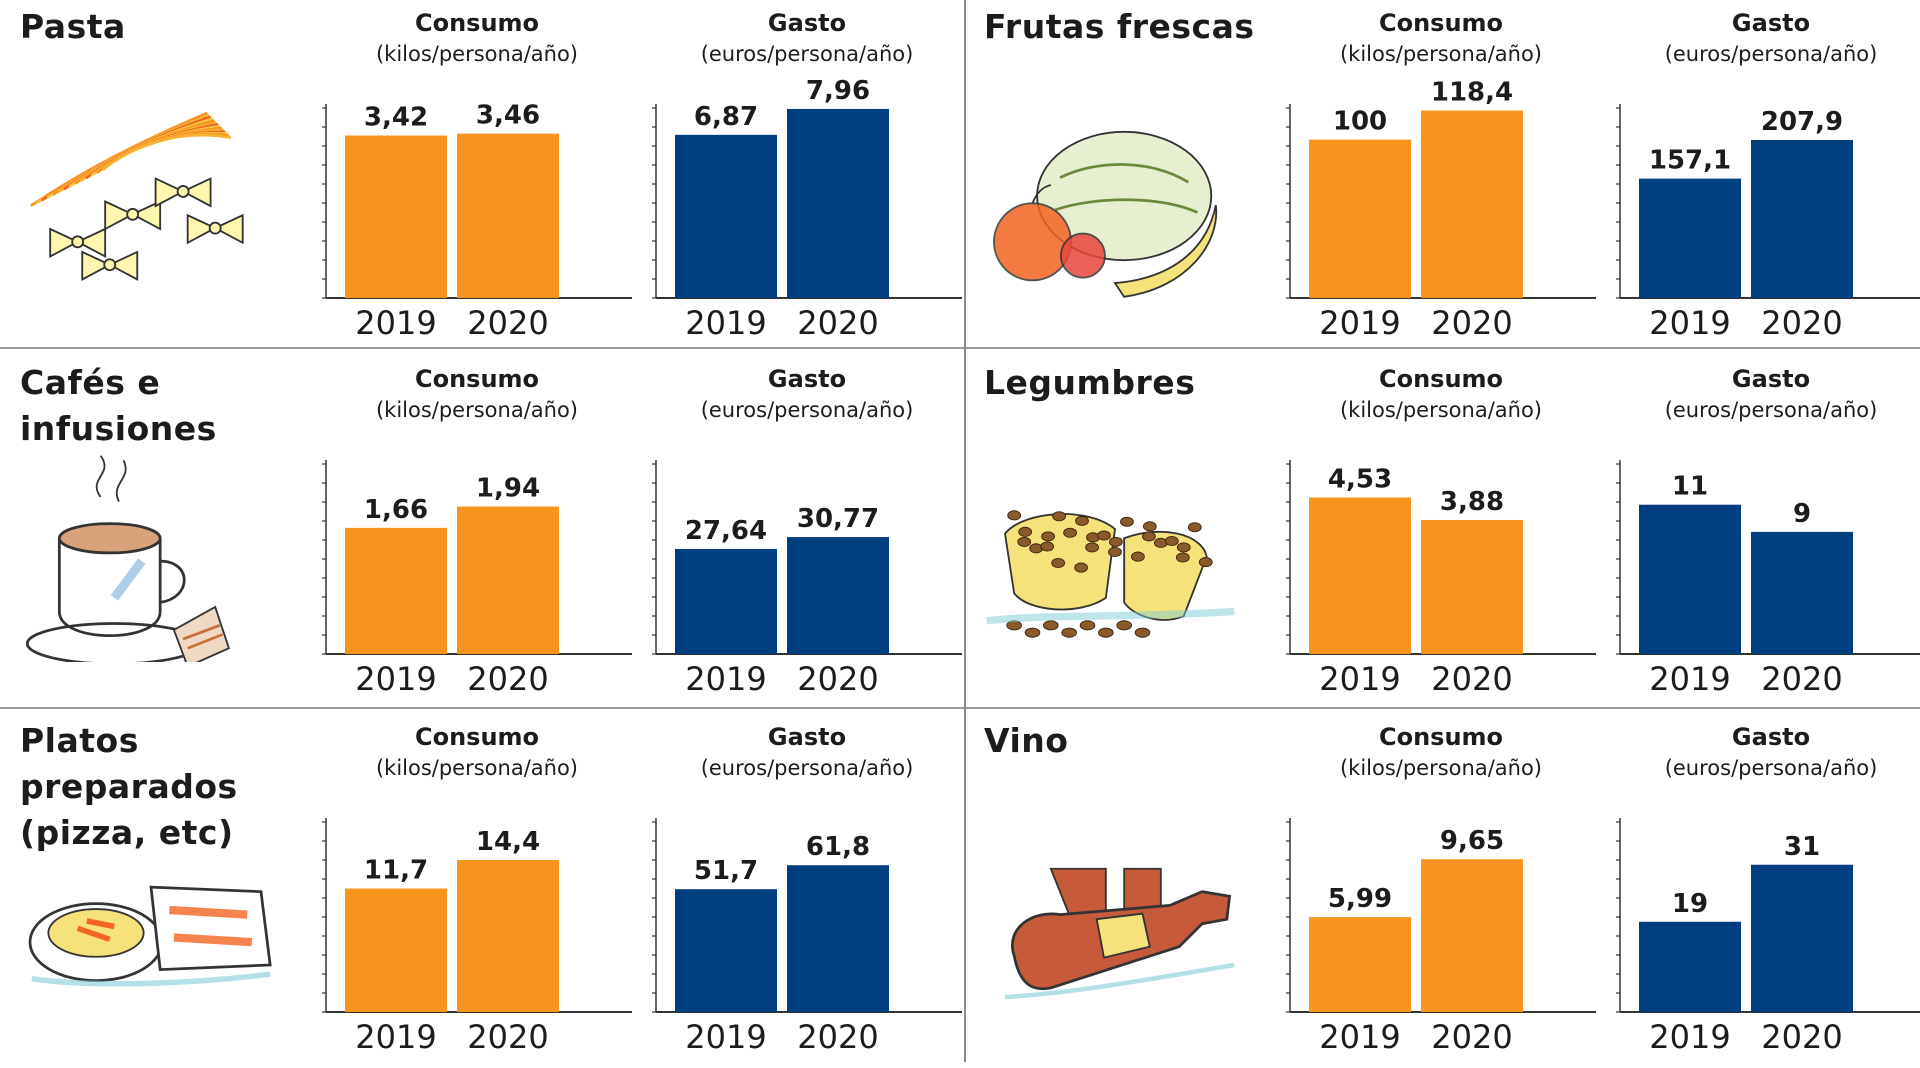  What do you see at coordinates (1110, 574) in the screenshot?
I see `legumes-icon` at bounding box center [1110, 574].